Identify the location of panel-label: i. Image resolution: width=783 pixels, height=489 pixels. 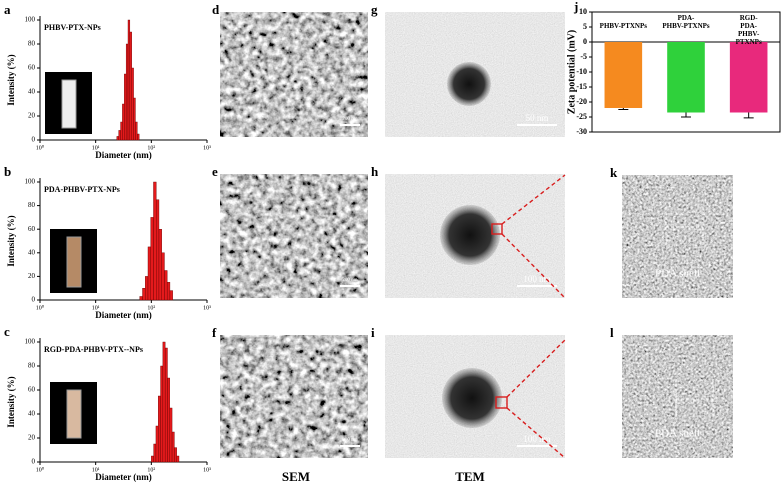
(373, 332).